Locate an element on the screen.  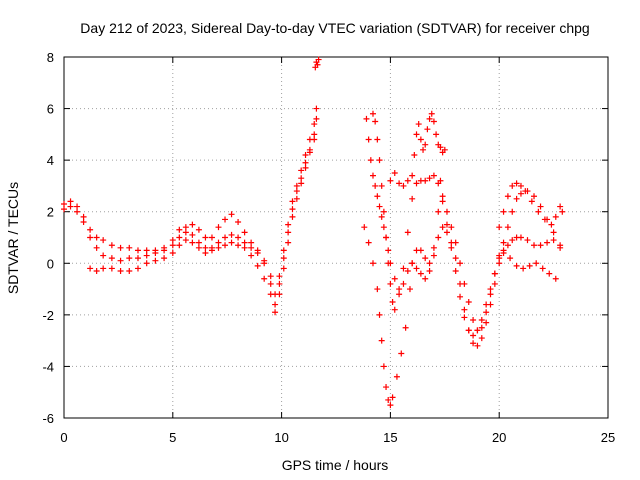
x-axis-label: GPS time / hours is located at coordinates (335, 465).